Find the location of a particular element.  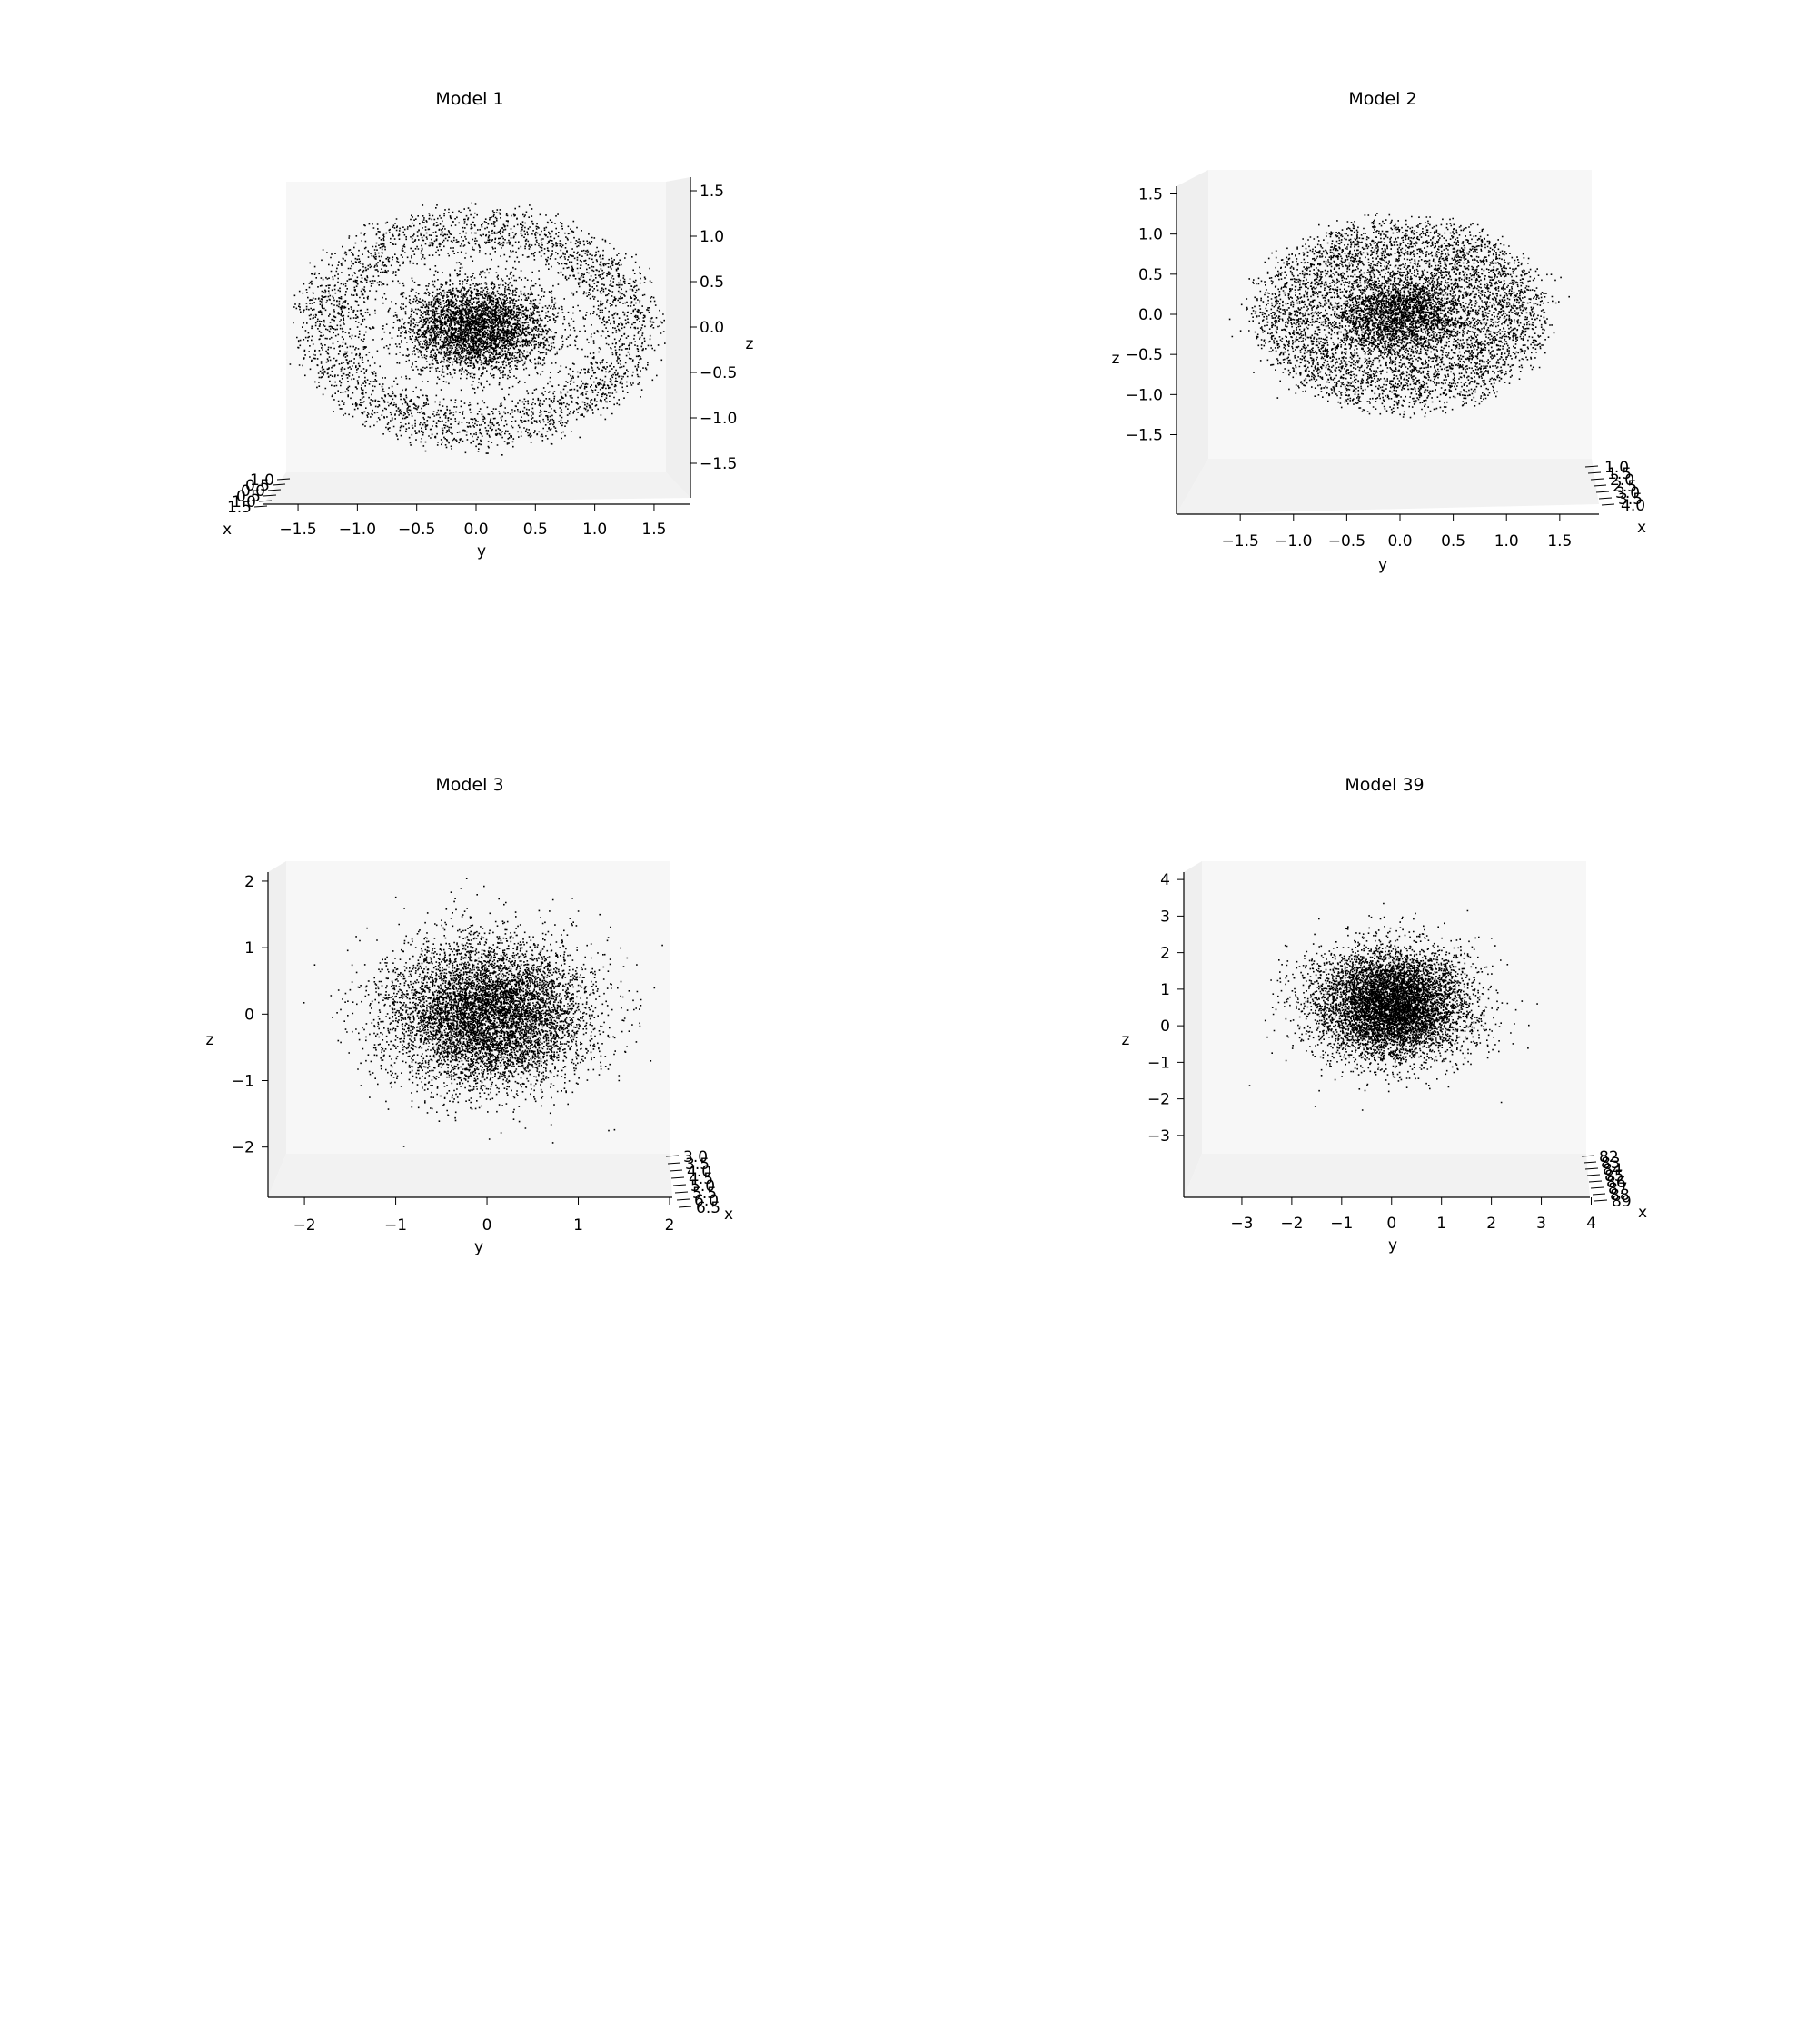

y-tick-label: −3 is located at coordinates (1241, 1224).